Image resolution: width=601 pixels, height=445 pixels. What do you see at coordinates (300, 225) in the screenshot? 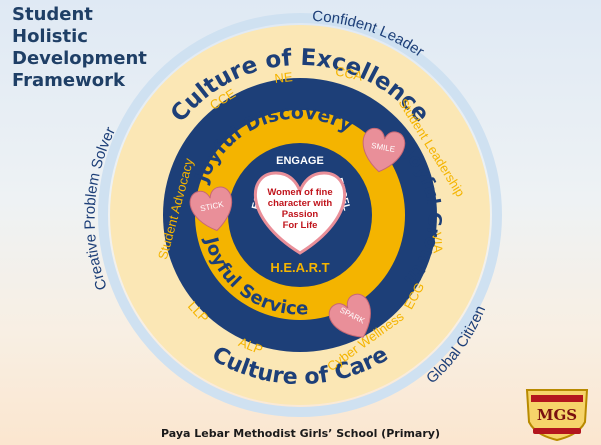
I see `core-heart-line: For Life` at bounding box center [300, 225].